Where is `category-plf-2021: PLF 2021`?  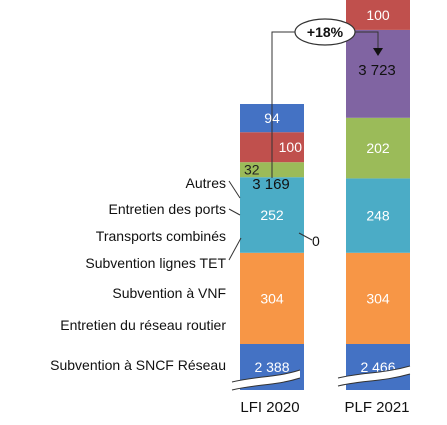 category-plf-2021: PLF 2021 is located at coordinates (376, 407).